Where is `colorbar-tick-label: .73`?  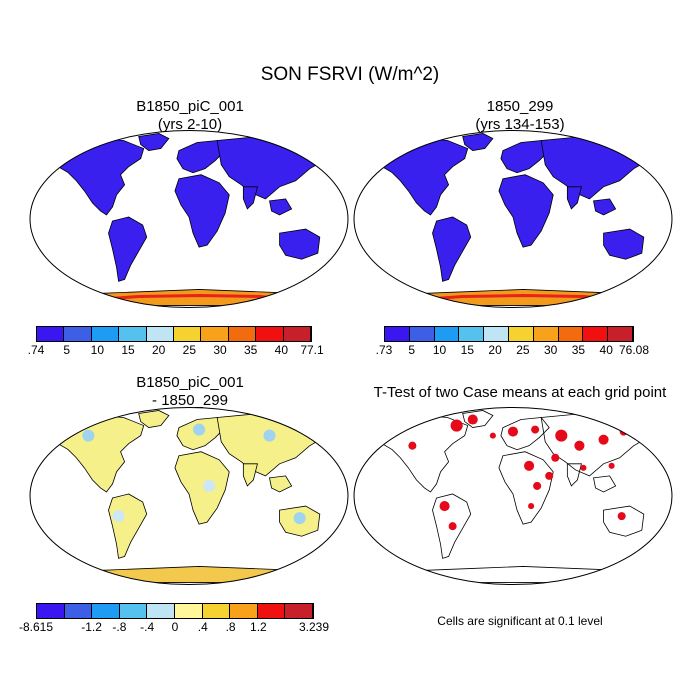 colorbar-tick-label: .73 is located at coordinates (384, 350).